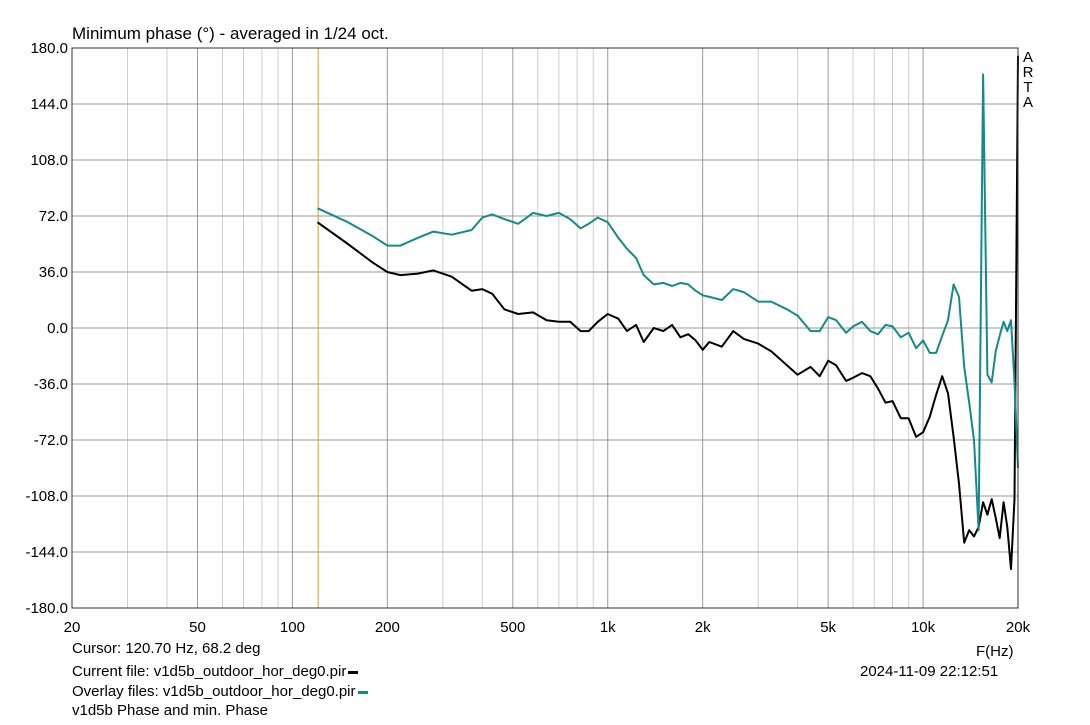 The image size is (1090, 725). I want to click on x-tick-label: 20k, so click(1018, 627).